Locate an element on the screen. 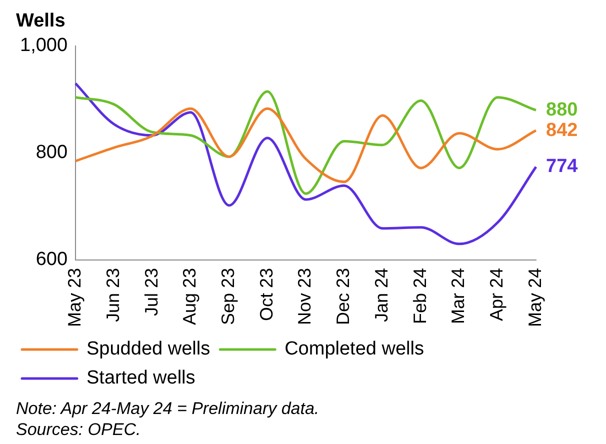 The image size is (606, 444). x-tick-label: Jan 24 is located at coordinates (381, 295).